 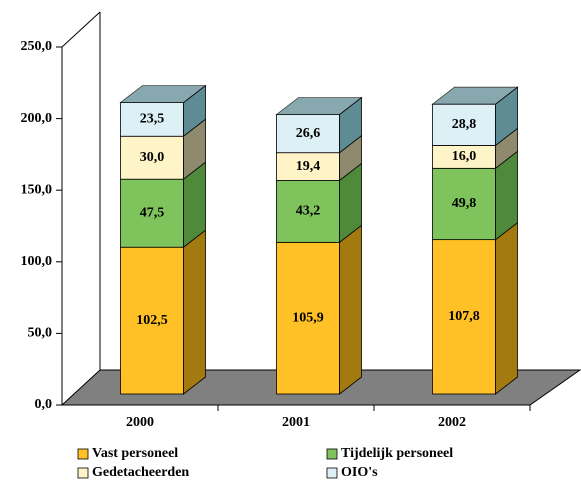 I want to click on value-label: 49,8, so click(x=464, y=203).